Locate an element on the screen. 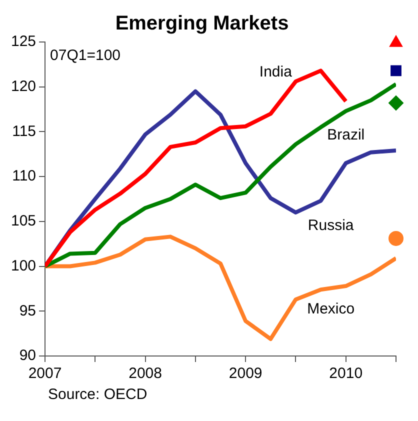  chart-title: Emerging Markets is located at coordinates (202, 23).